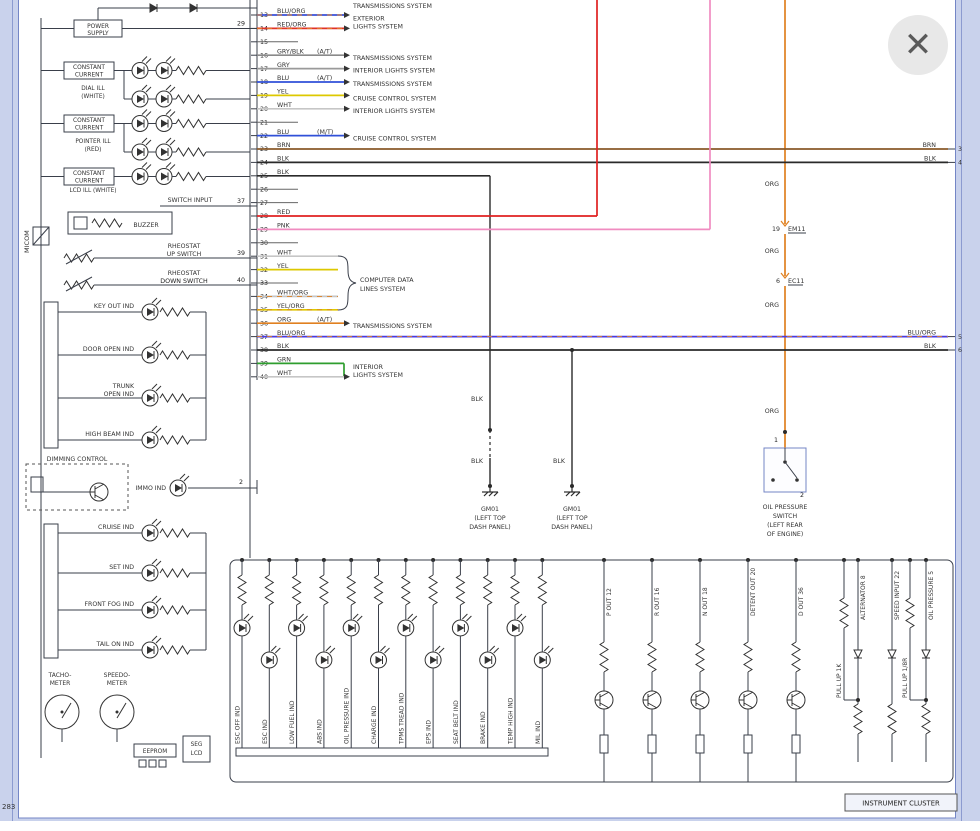 This screenshot has width=980, height=831. Describe the element at coordinates (705, 601) in the screenshot. I see `output-label: N OUT 18` at that location.